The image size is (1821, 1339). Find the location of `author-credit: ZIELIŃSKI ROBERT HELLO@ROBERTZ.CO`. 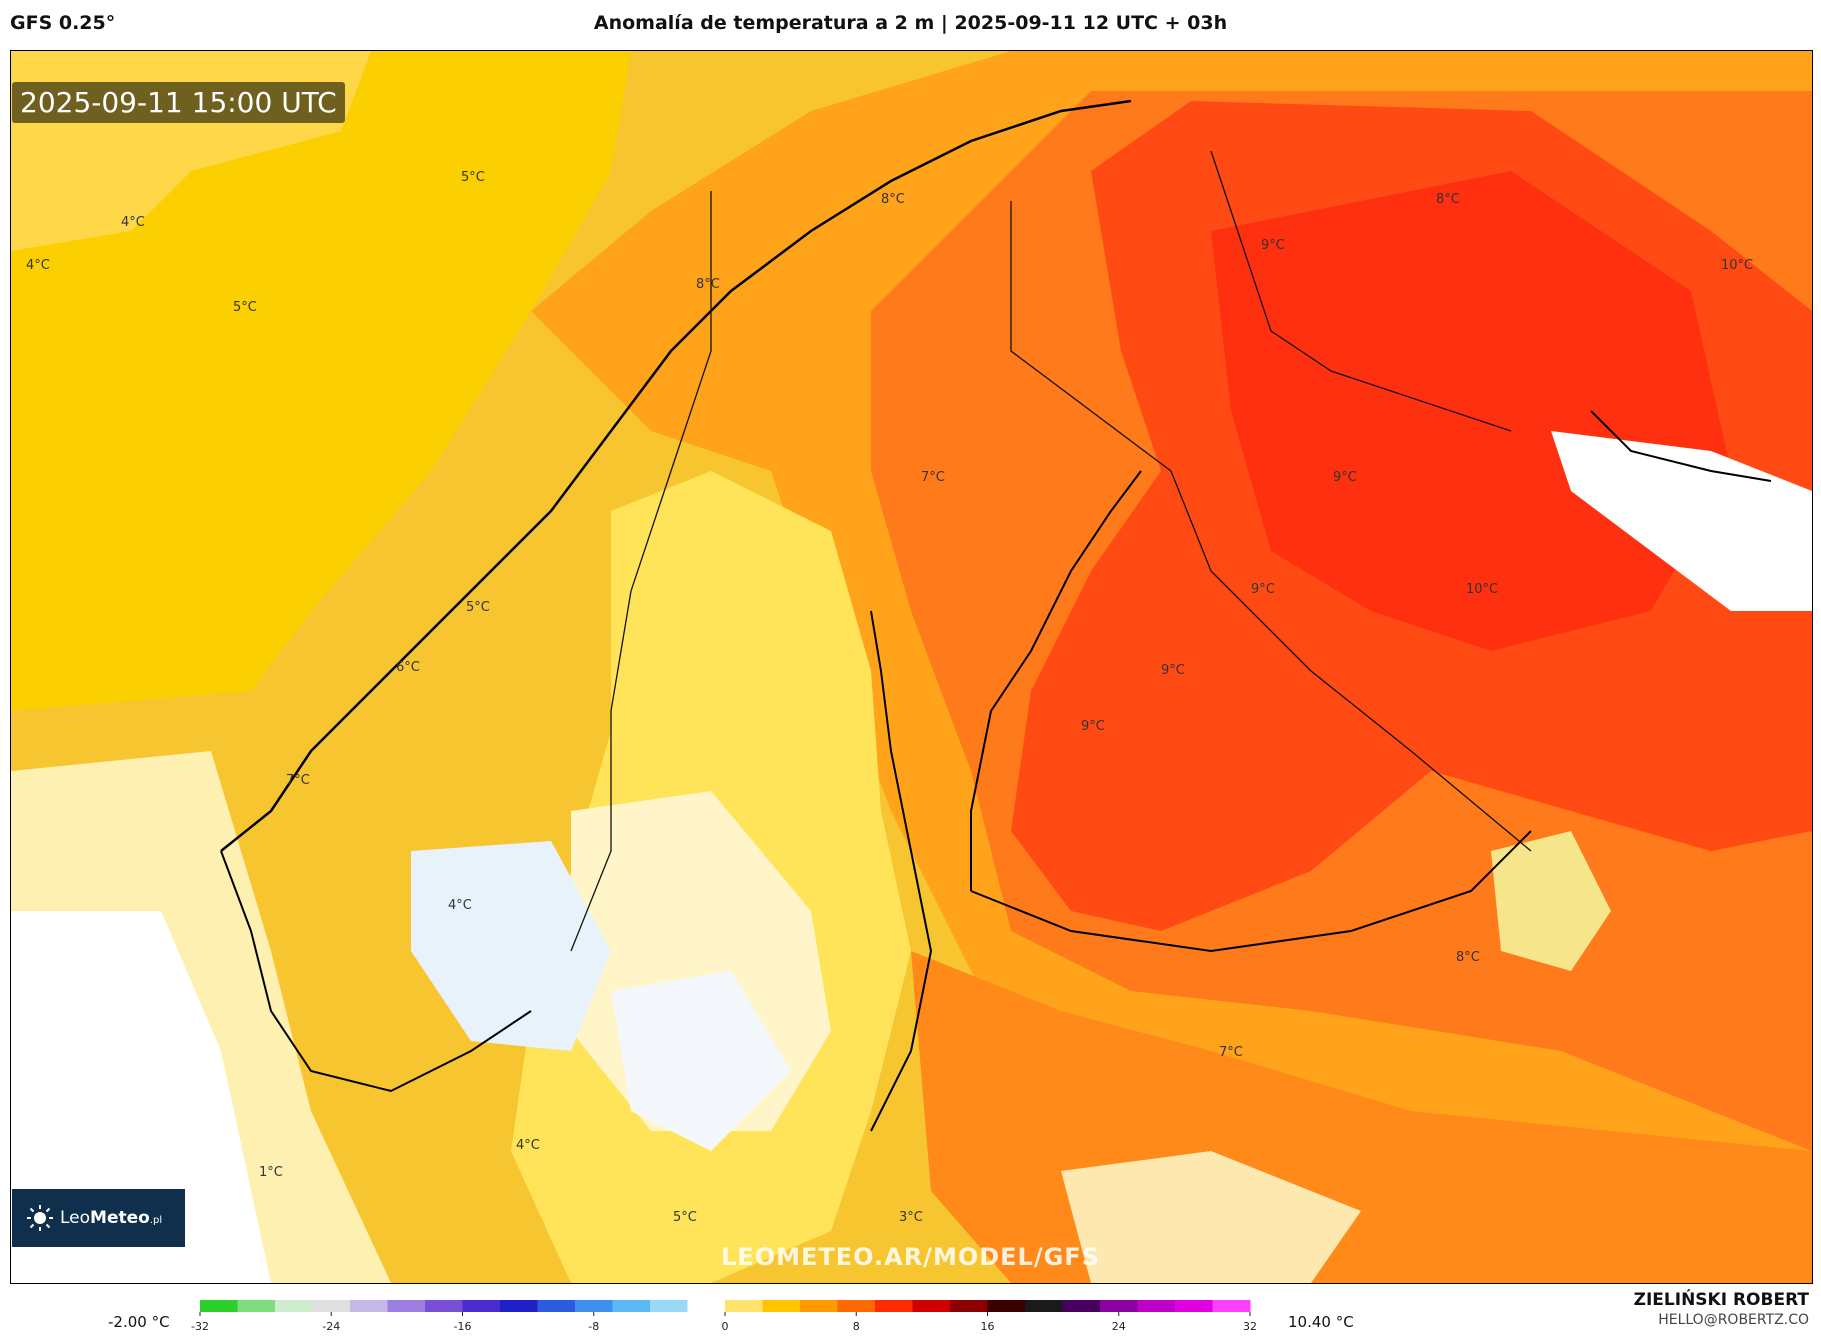

author-credit: ZIELIŃSKI ROBERT HELLO@ROBERTZ.CO is located at coordinates (1721, 1309).